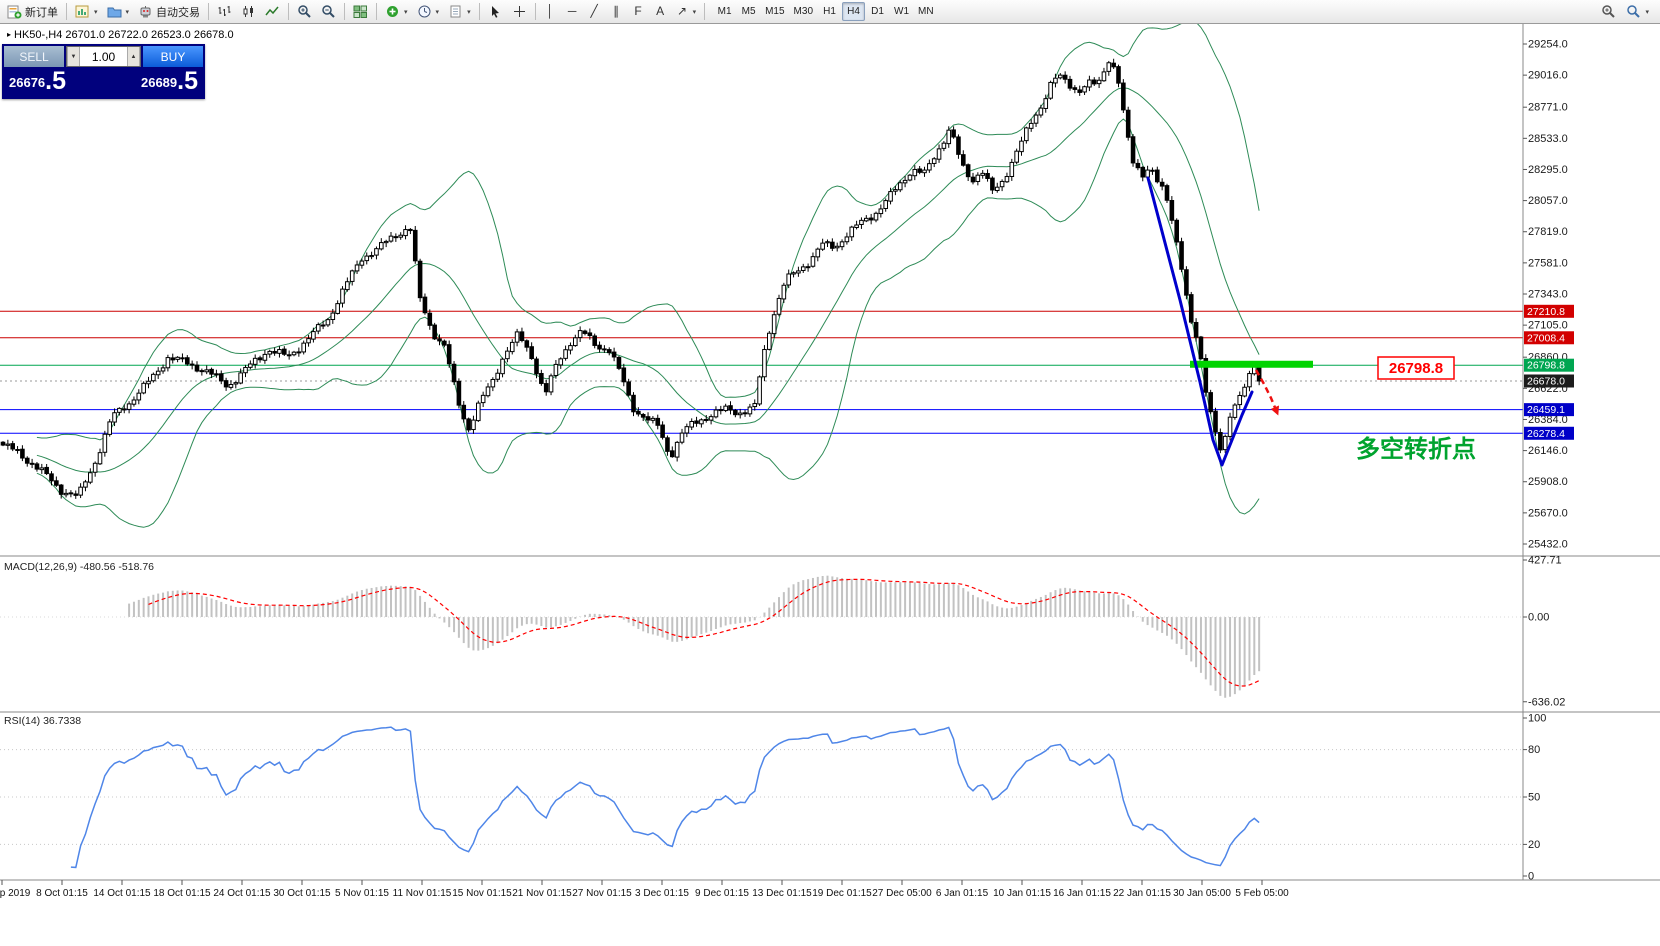 Image resolution: width=1660 pixels, height=946 pixels. Describe the element at coordinates (724, 11) in the screenshot. I see `timeframe-m1-button: M1` at that location.